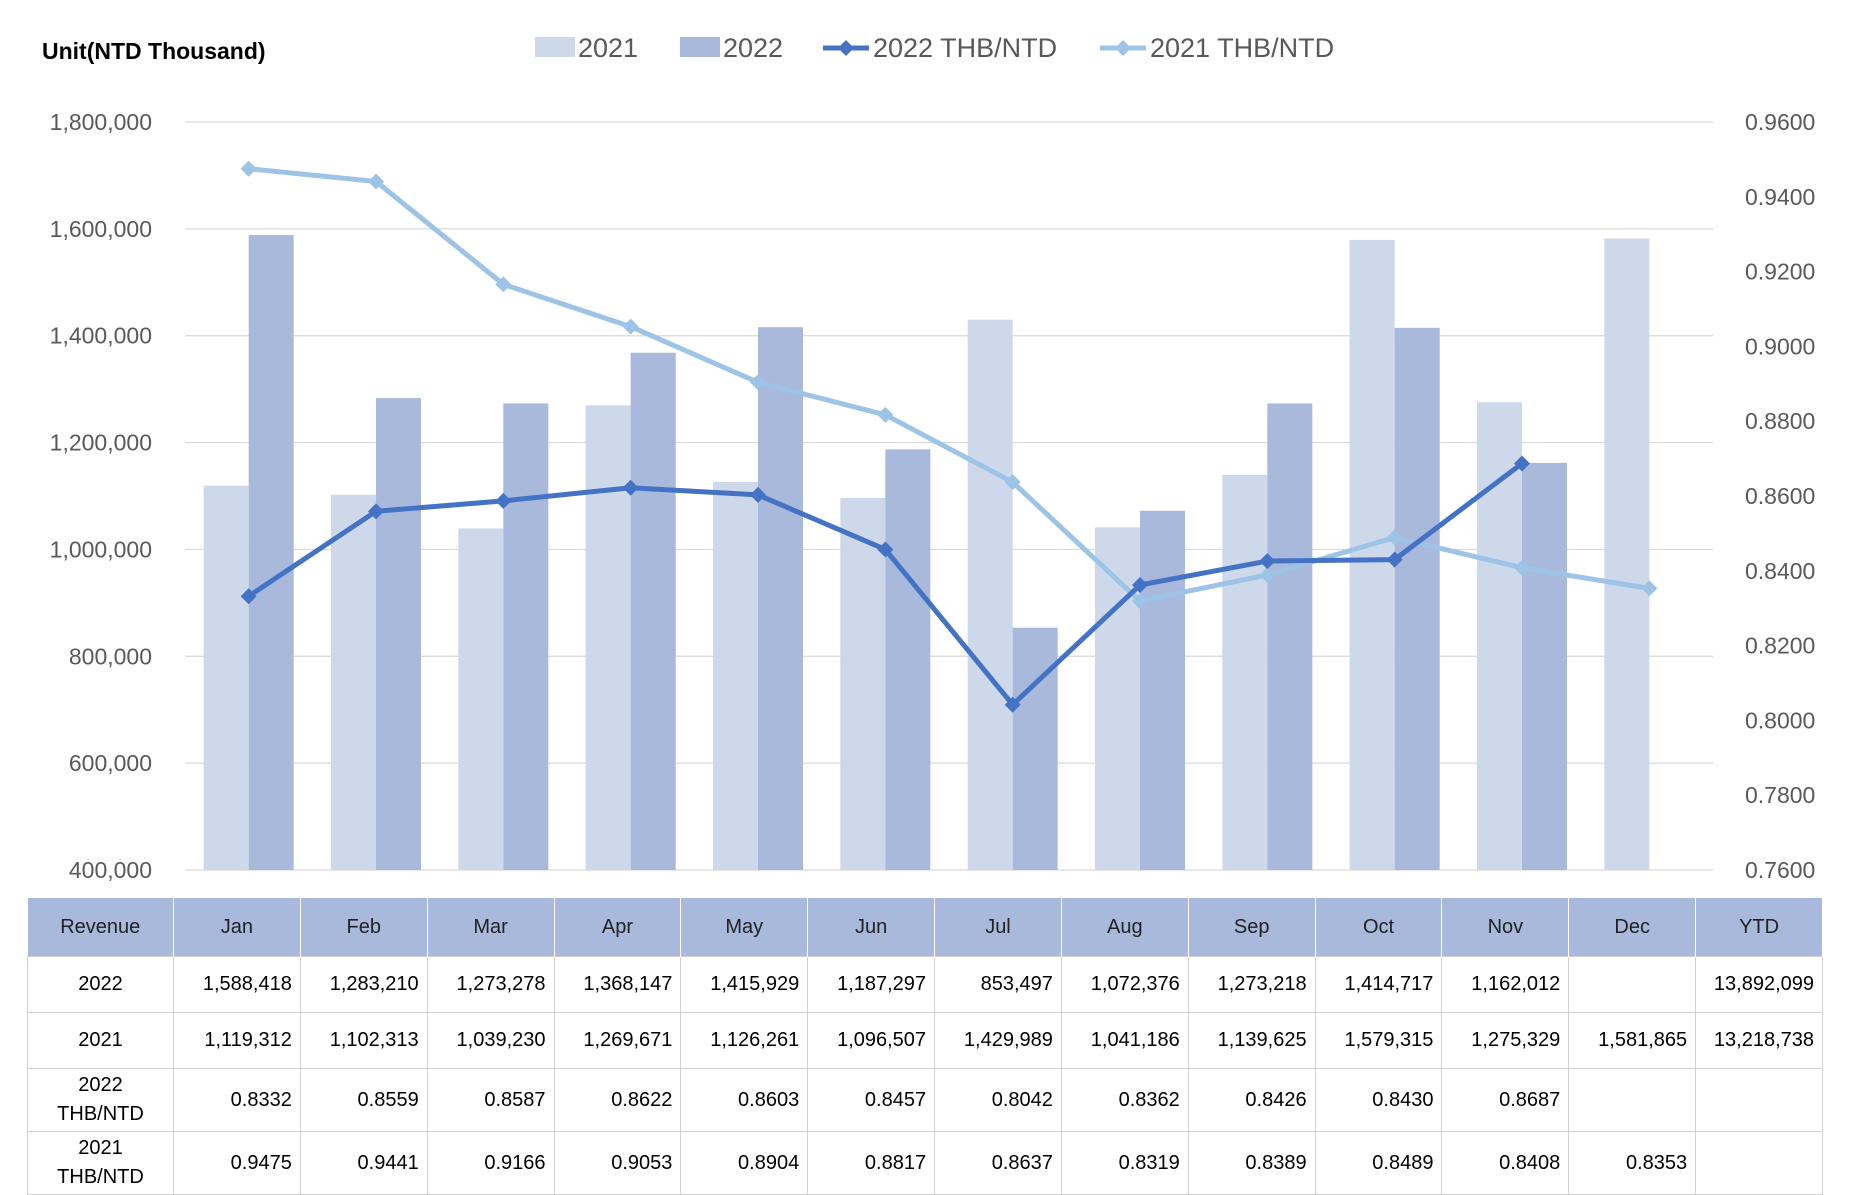 The width and height of the screenshot is (1850, 1195). I want to click on bar-2021-feb, so click(353, 682).